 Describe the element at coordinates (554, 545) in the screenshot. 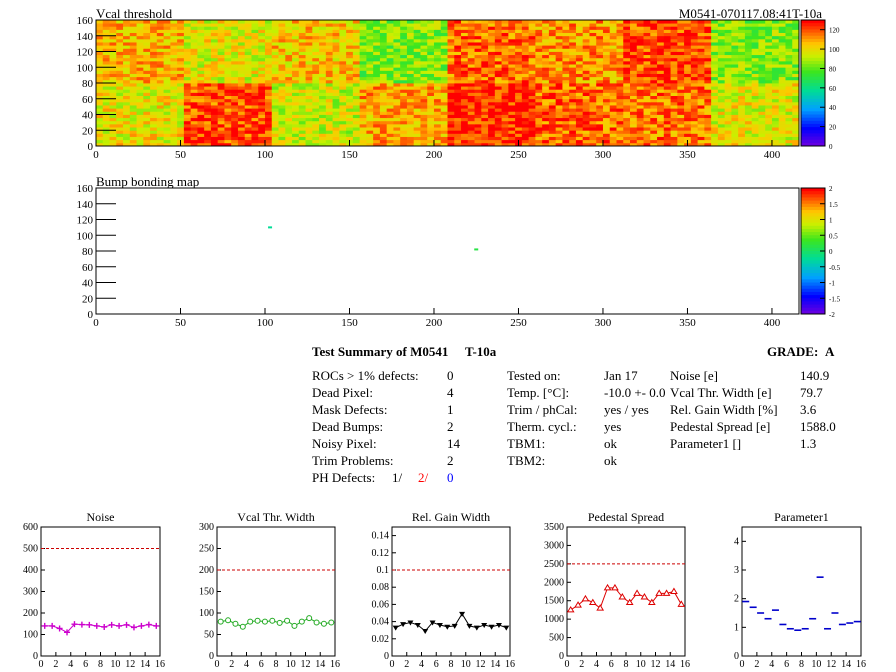

I see `y-tick-label: 3000` at that location.